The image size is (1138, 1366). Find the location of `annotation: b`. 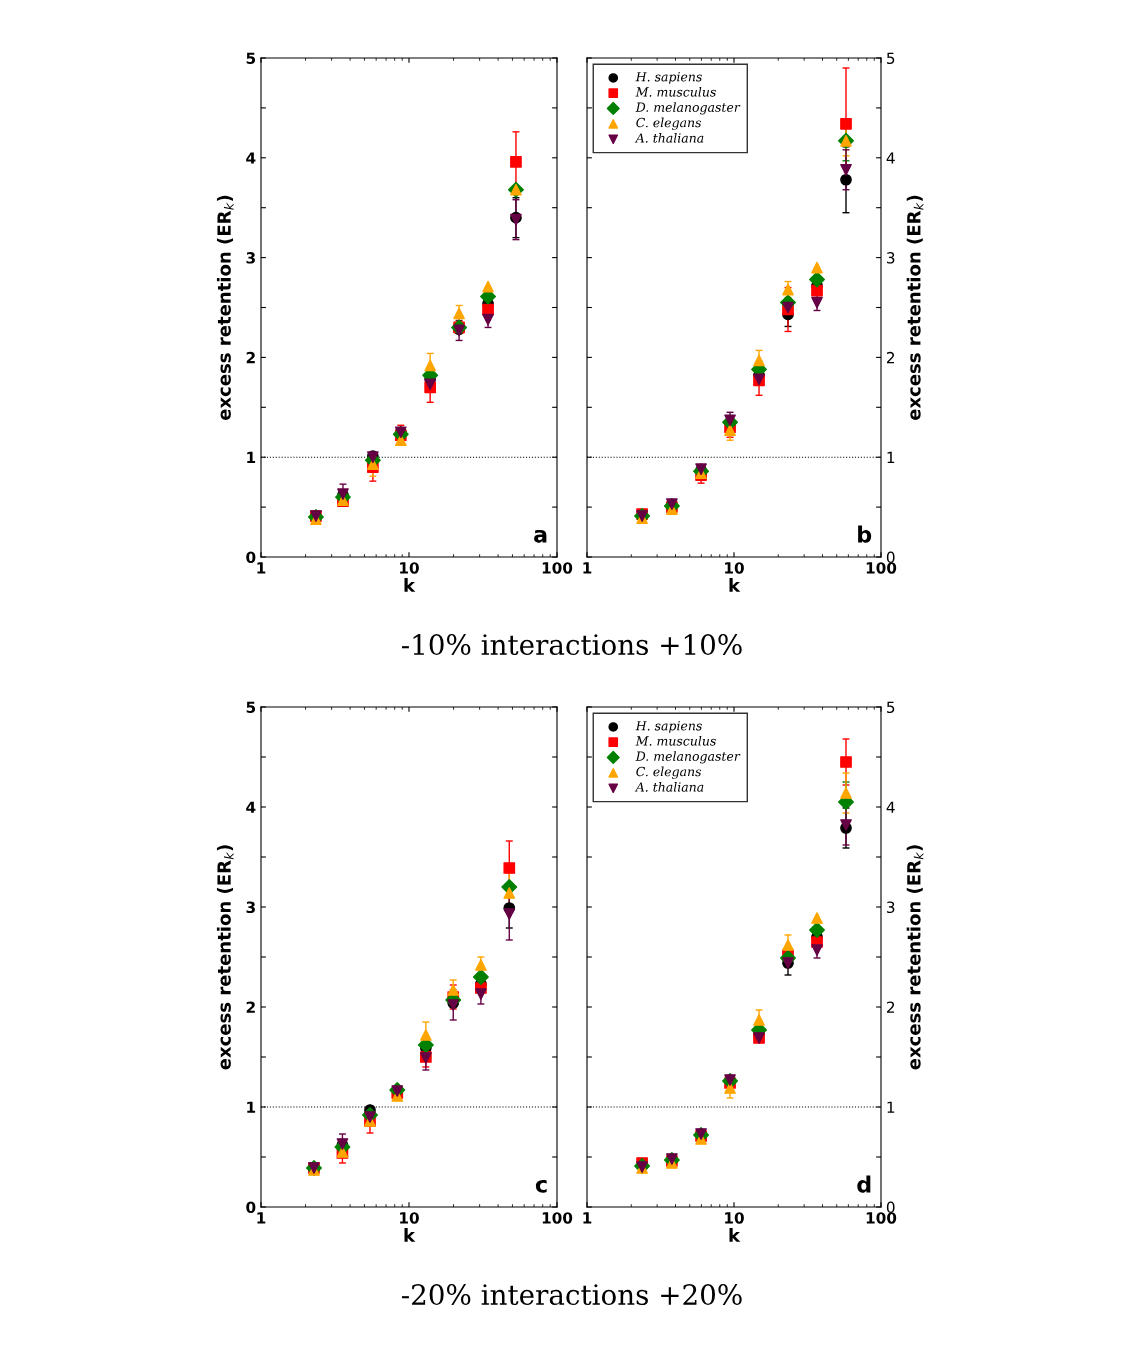

annotation: b is located at coordinates (865, 534).